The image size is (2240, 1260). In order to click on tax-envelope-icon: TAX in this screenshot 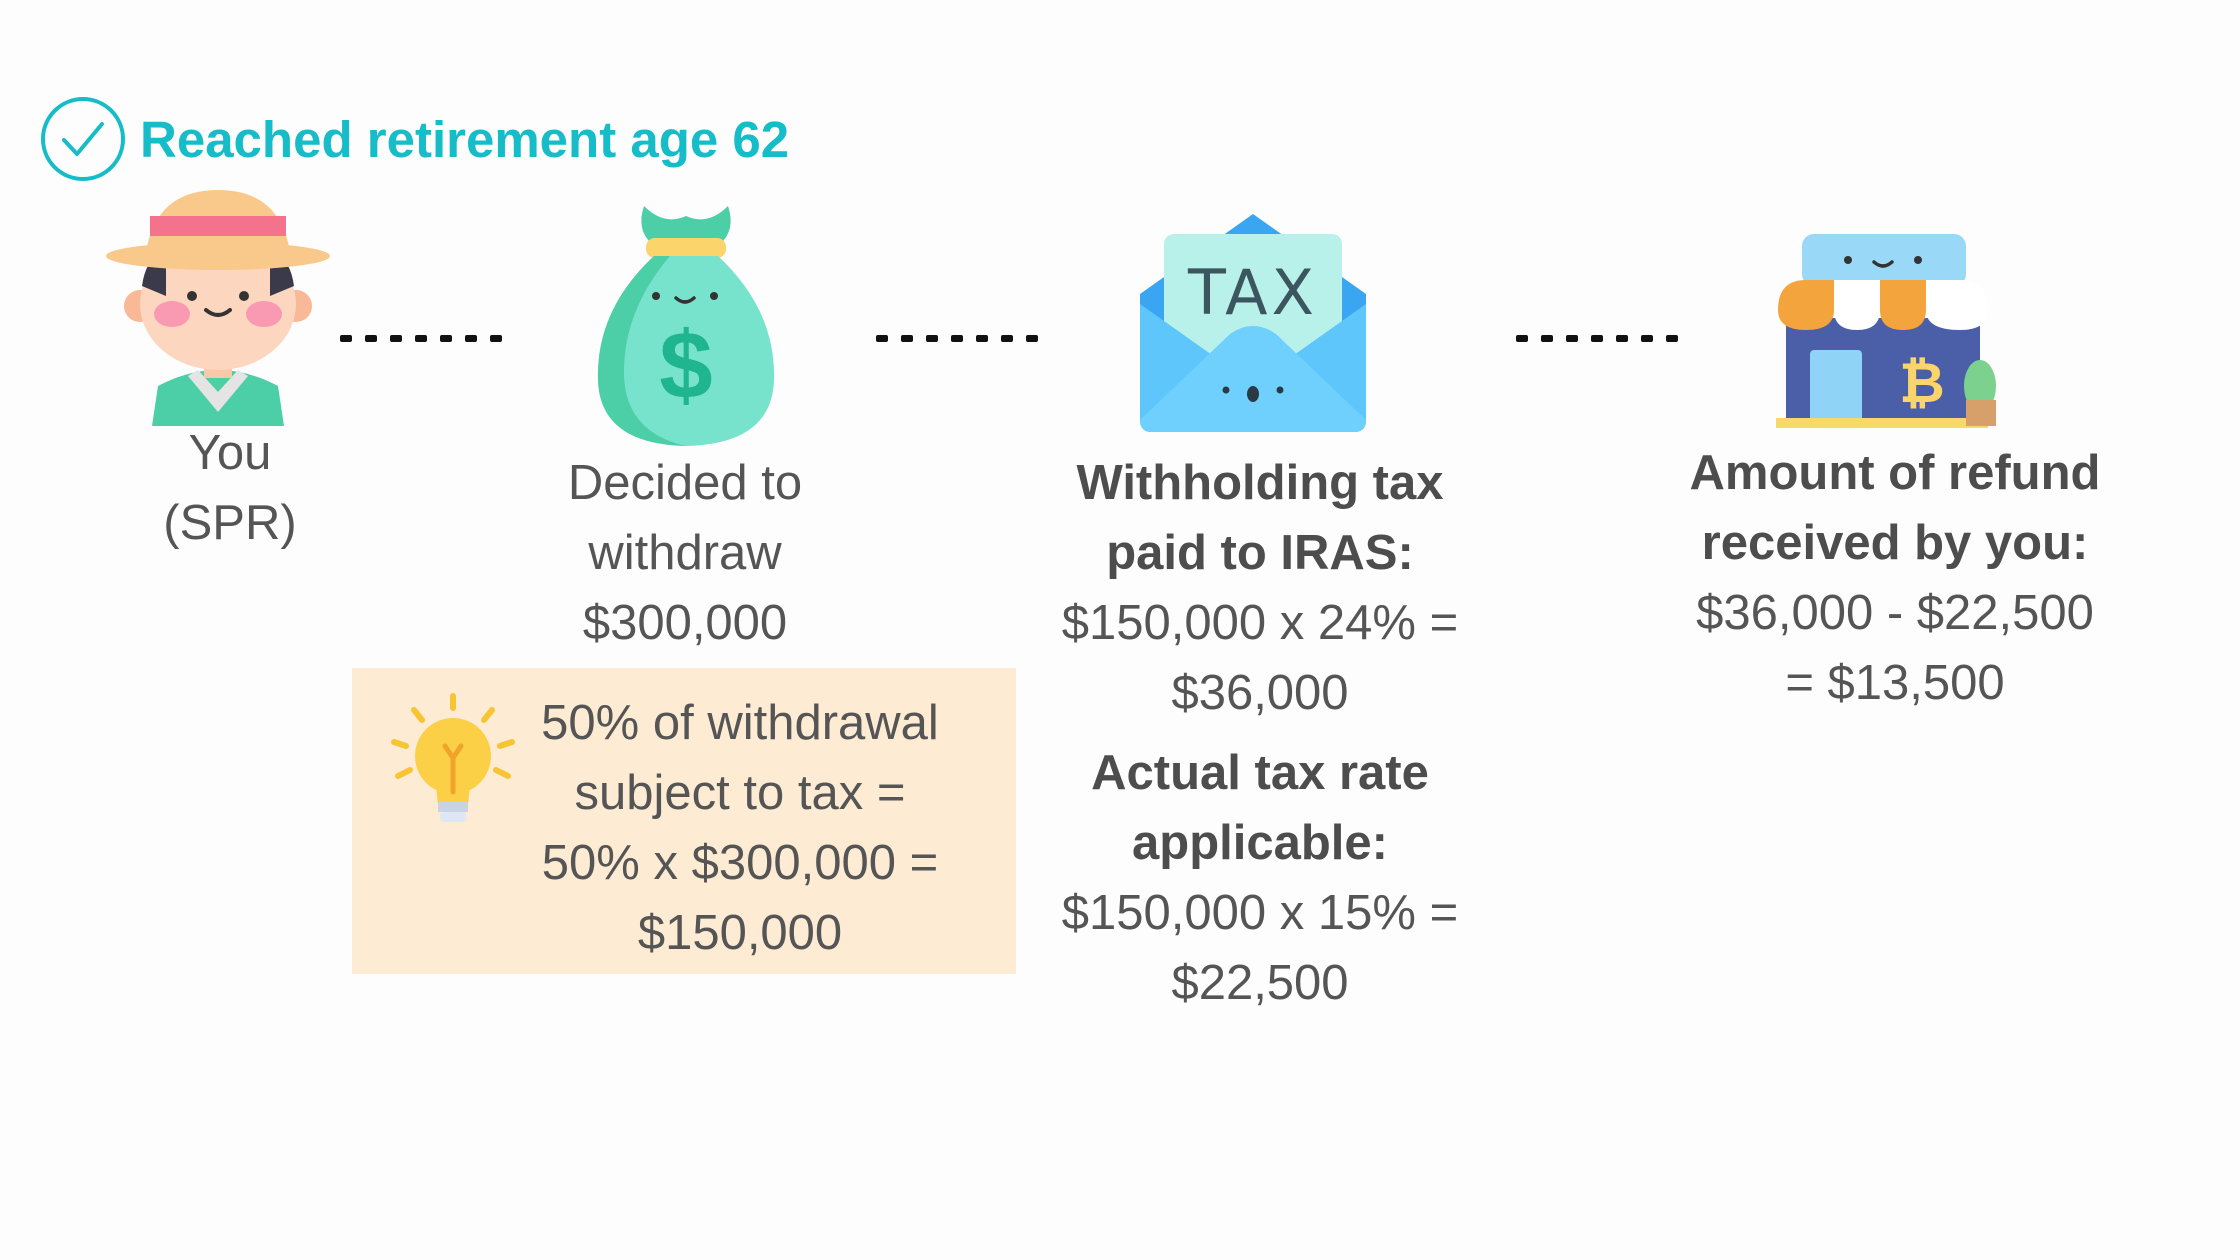, I will do `click(1253, 323)`.